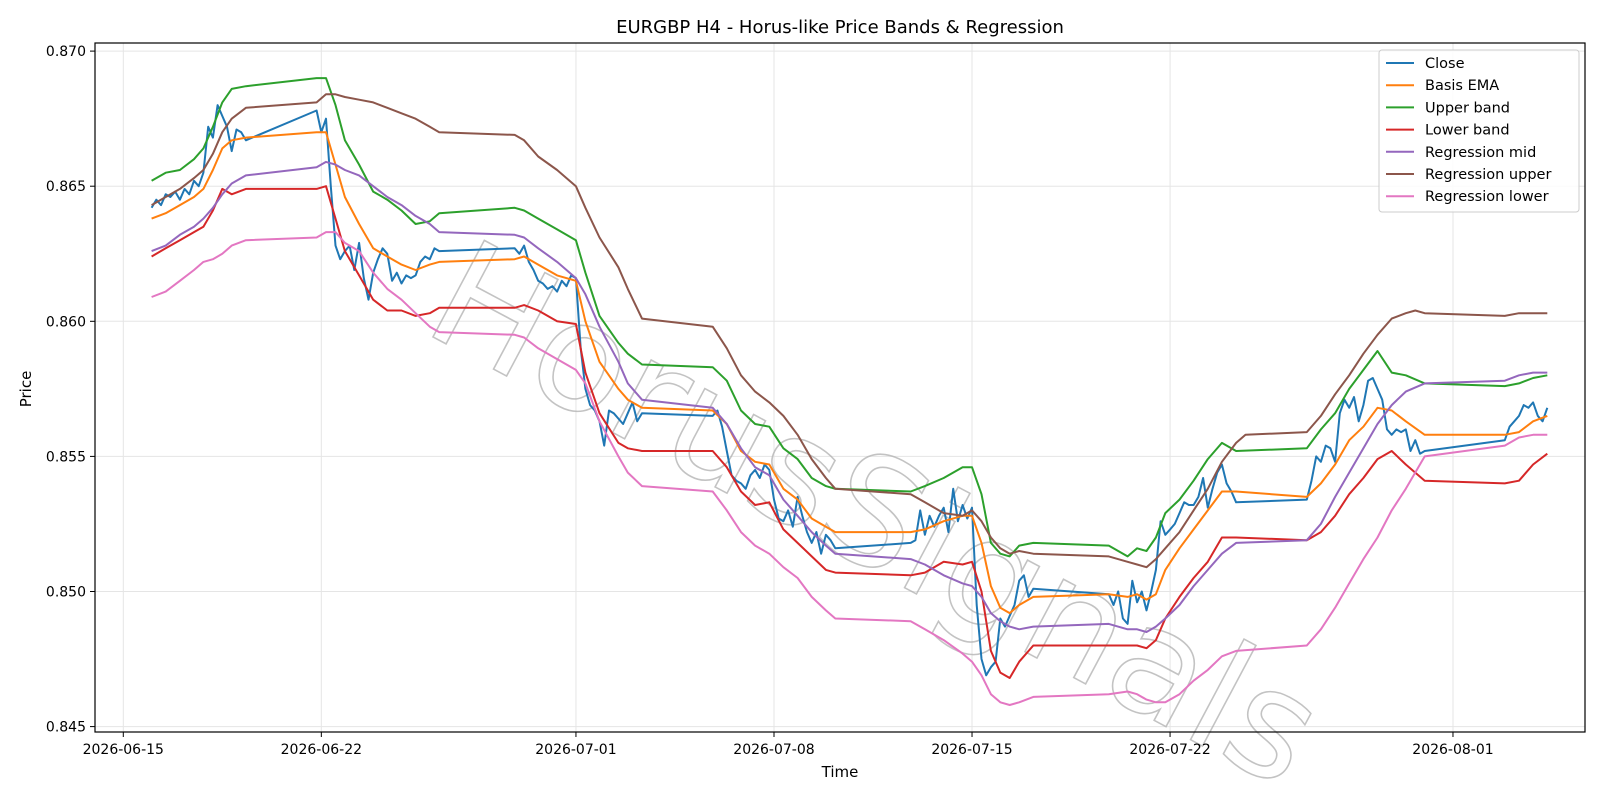 The height and width of the screenshot is (800, 1600). I want to click on y-tick-label: 0.845, so click(66, 728).